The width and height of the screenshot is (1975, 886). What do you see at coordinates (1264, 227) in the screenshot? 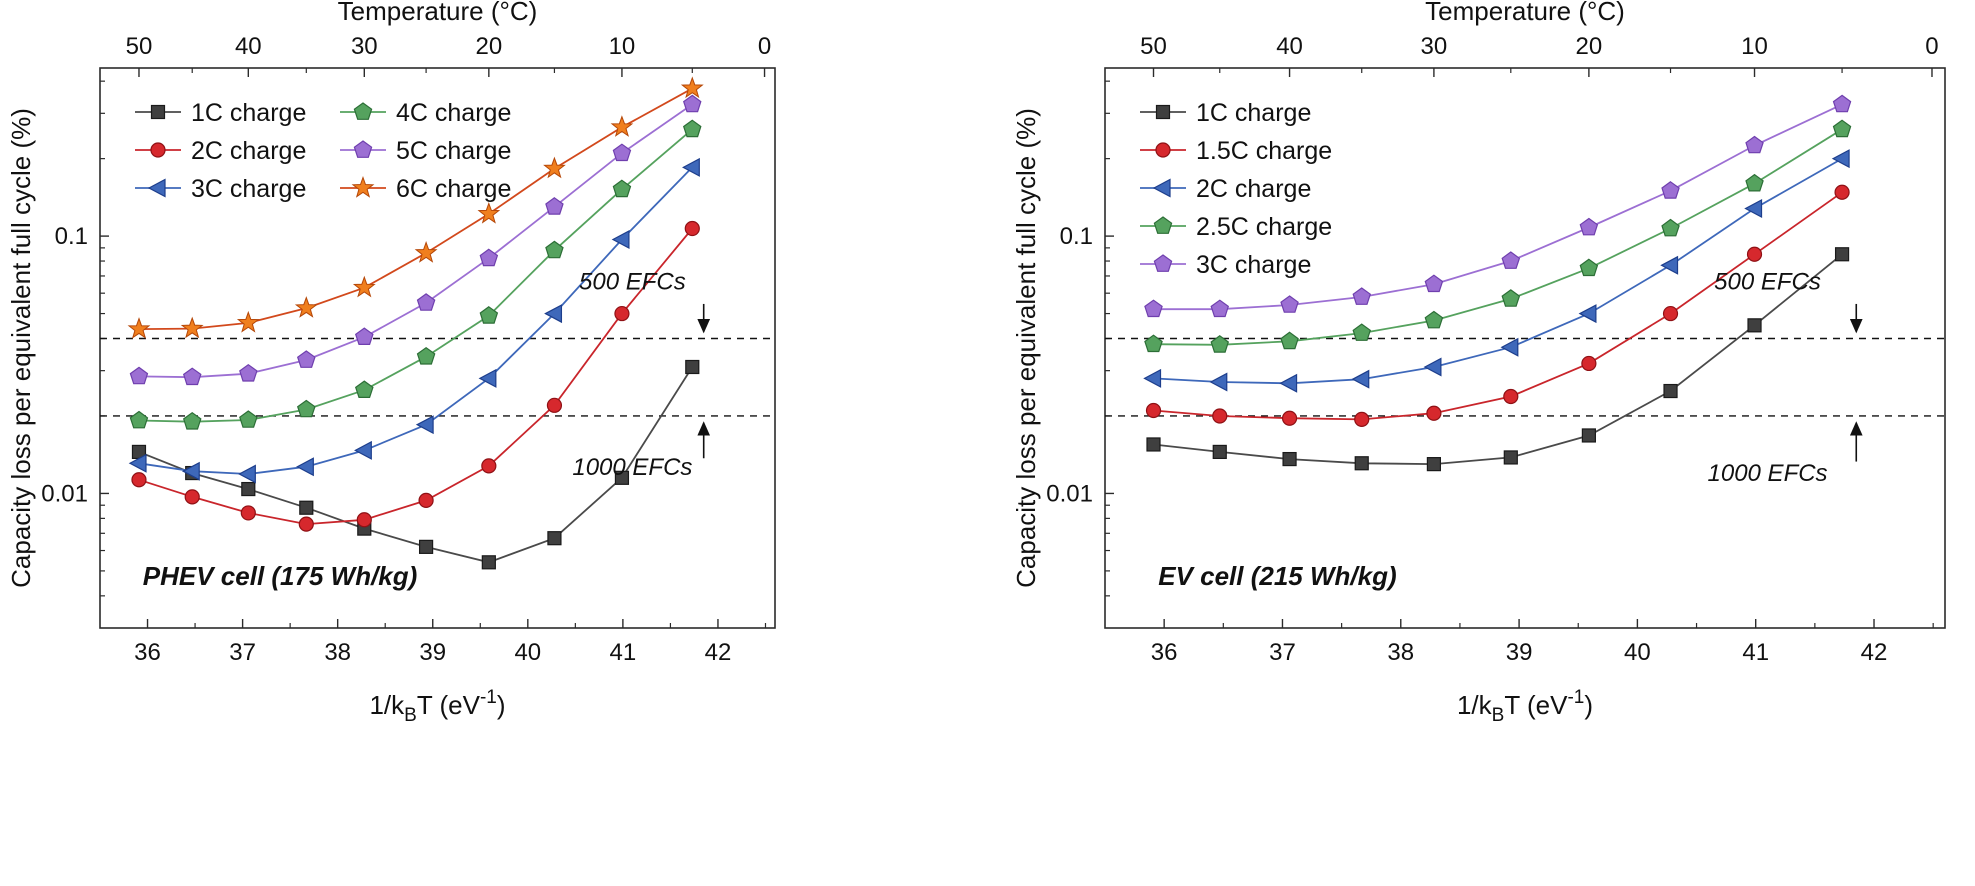
I see `legend-label: 2.5C charge` at bounding box center [1264, 227].